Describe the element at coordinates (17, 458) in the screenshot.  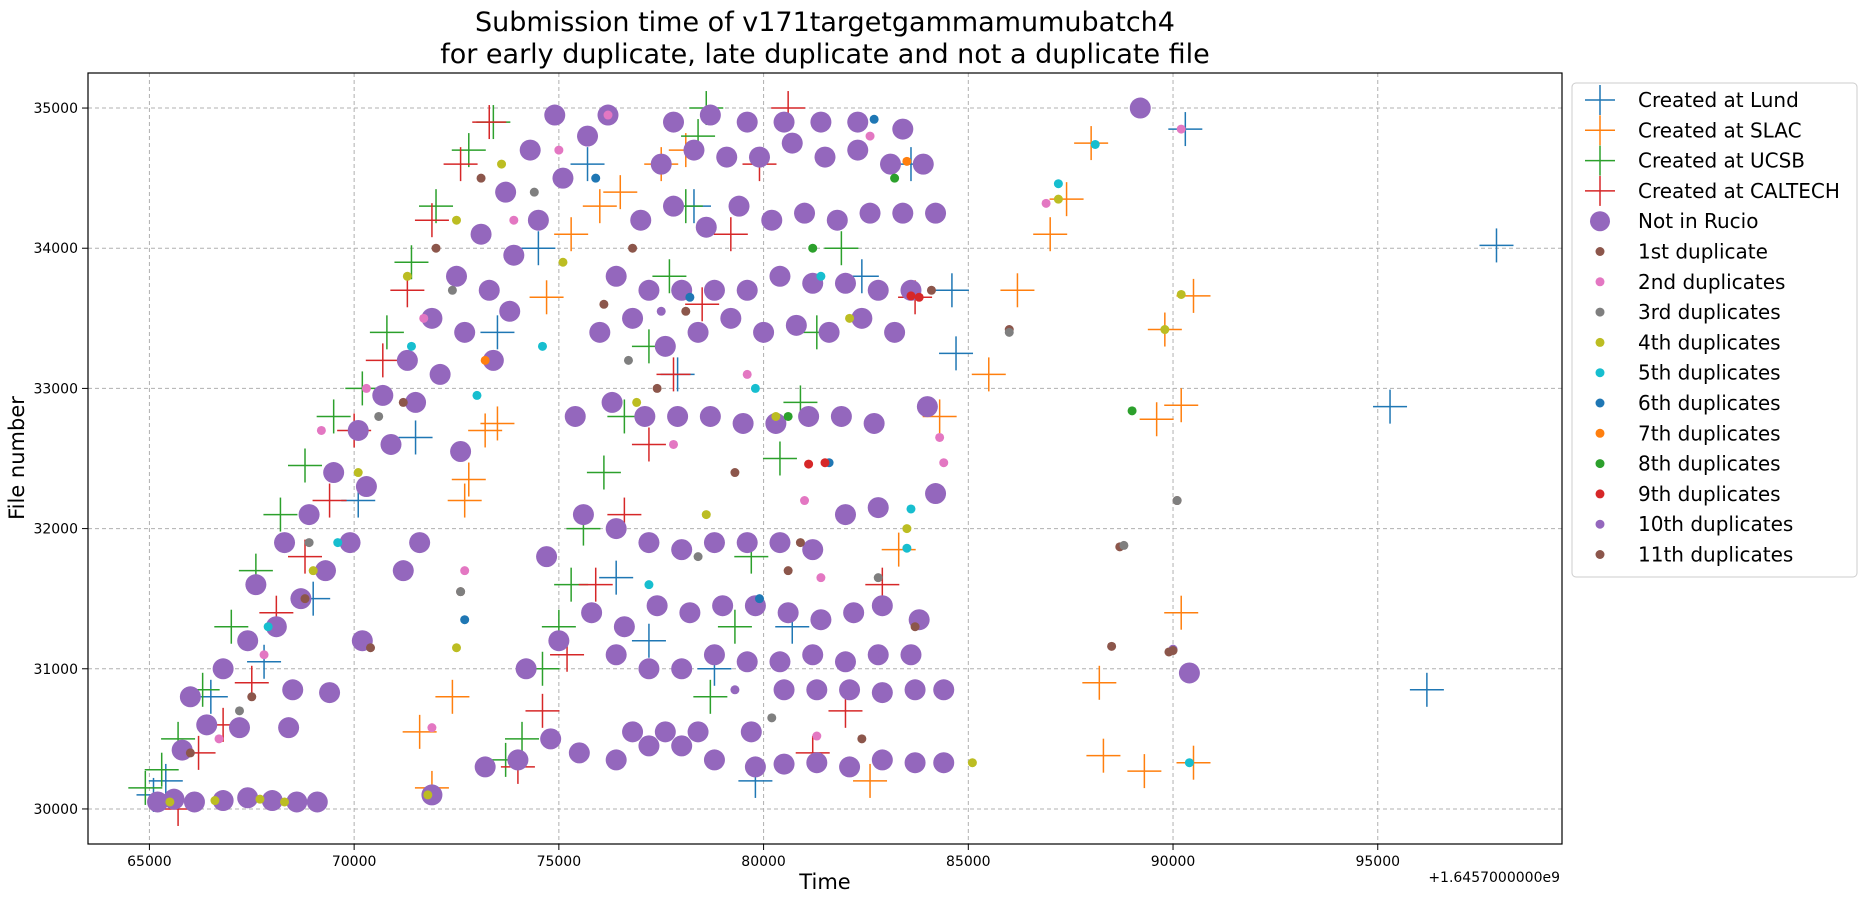
I see `y-axis-label: File number` at that location.